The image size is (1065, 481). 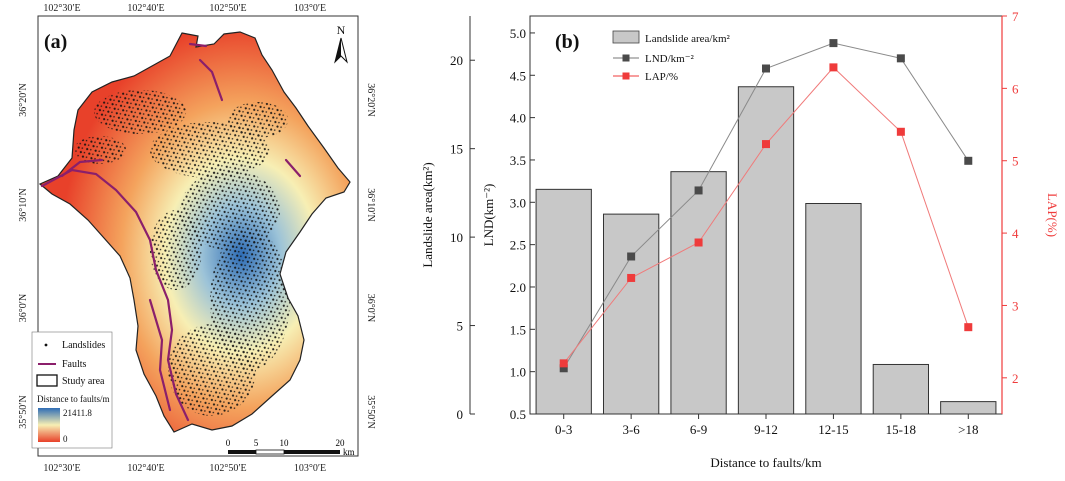 I want to click on legend-max-value: 21411.8, so click(x=77, y=413).